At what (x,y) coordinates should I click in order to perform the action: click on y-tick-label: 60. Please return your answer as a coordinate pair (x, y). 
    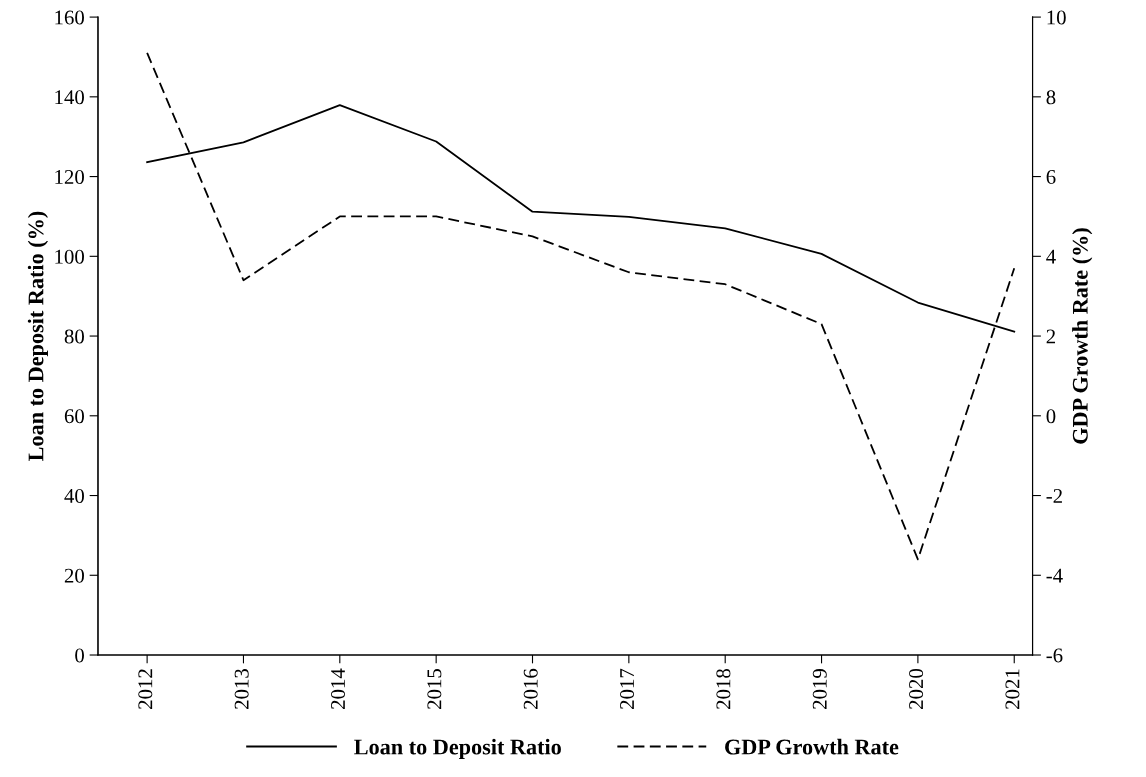
    Looking at the image, I should click on (74, 416).